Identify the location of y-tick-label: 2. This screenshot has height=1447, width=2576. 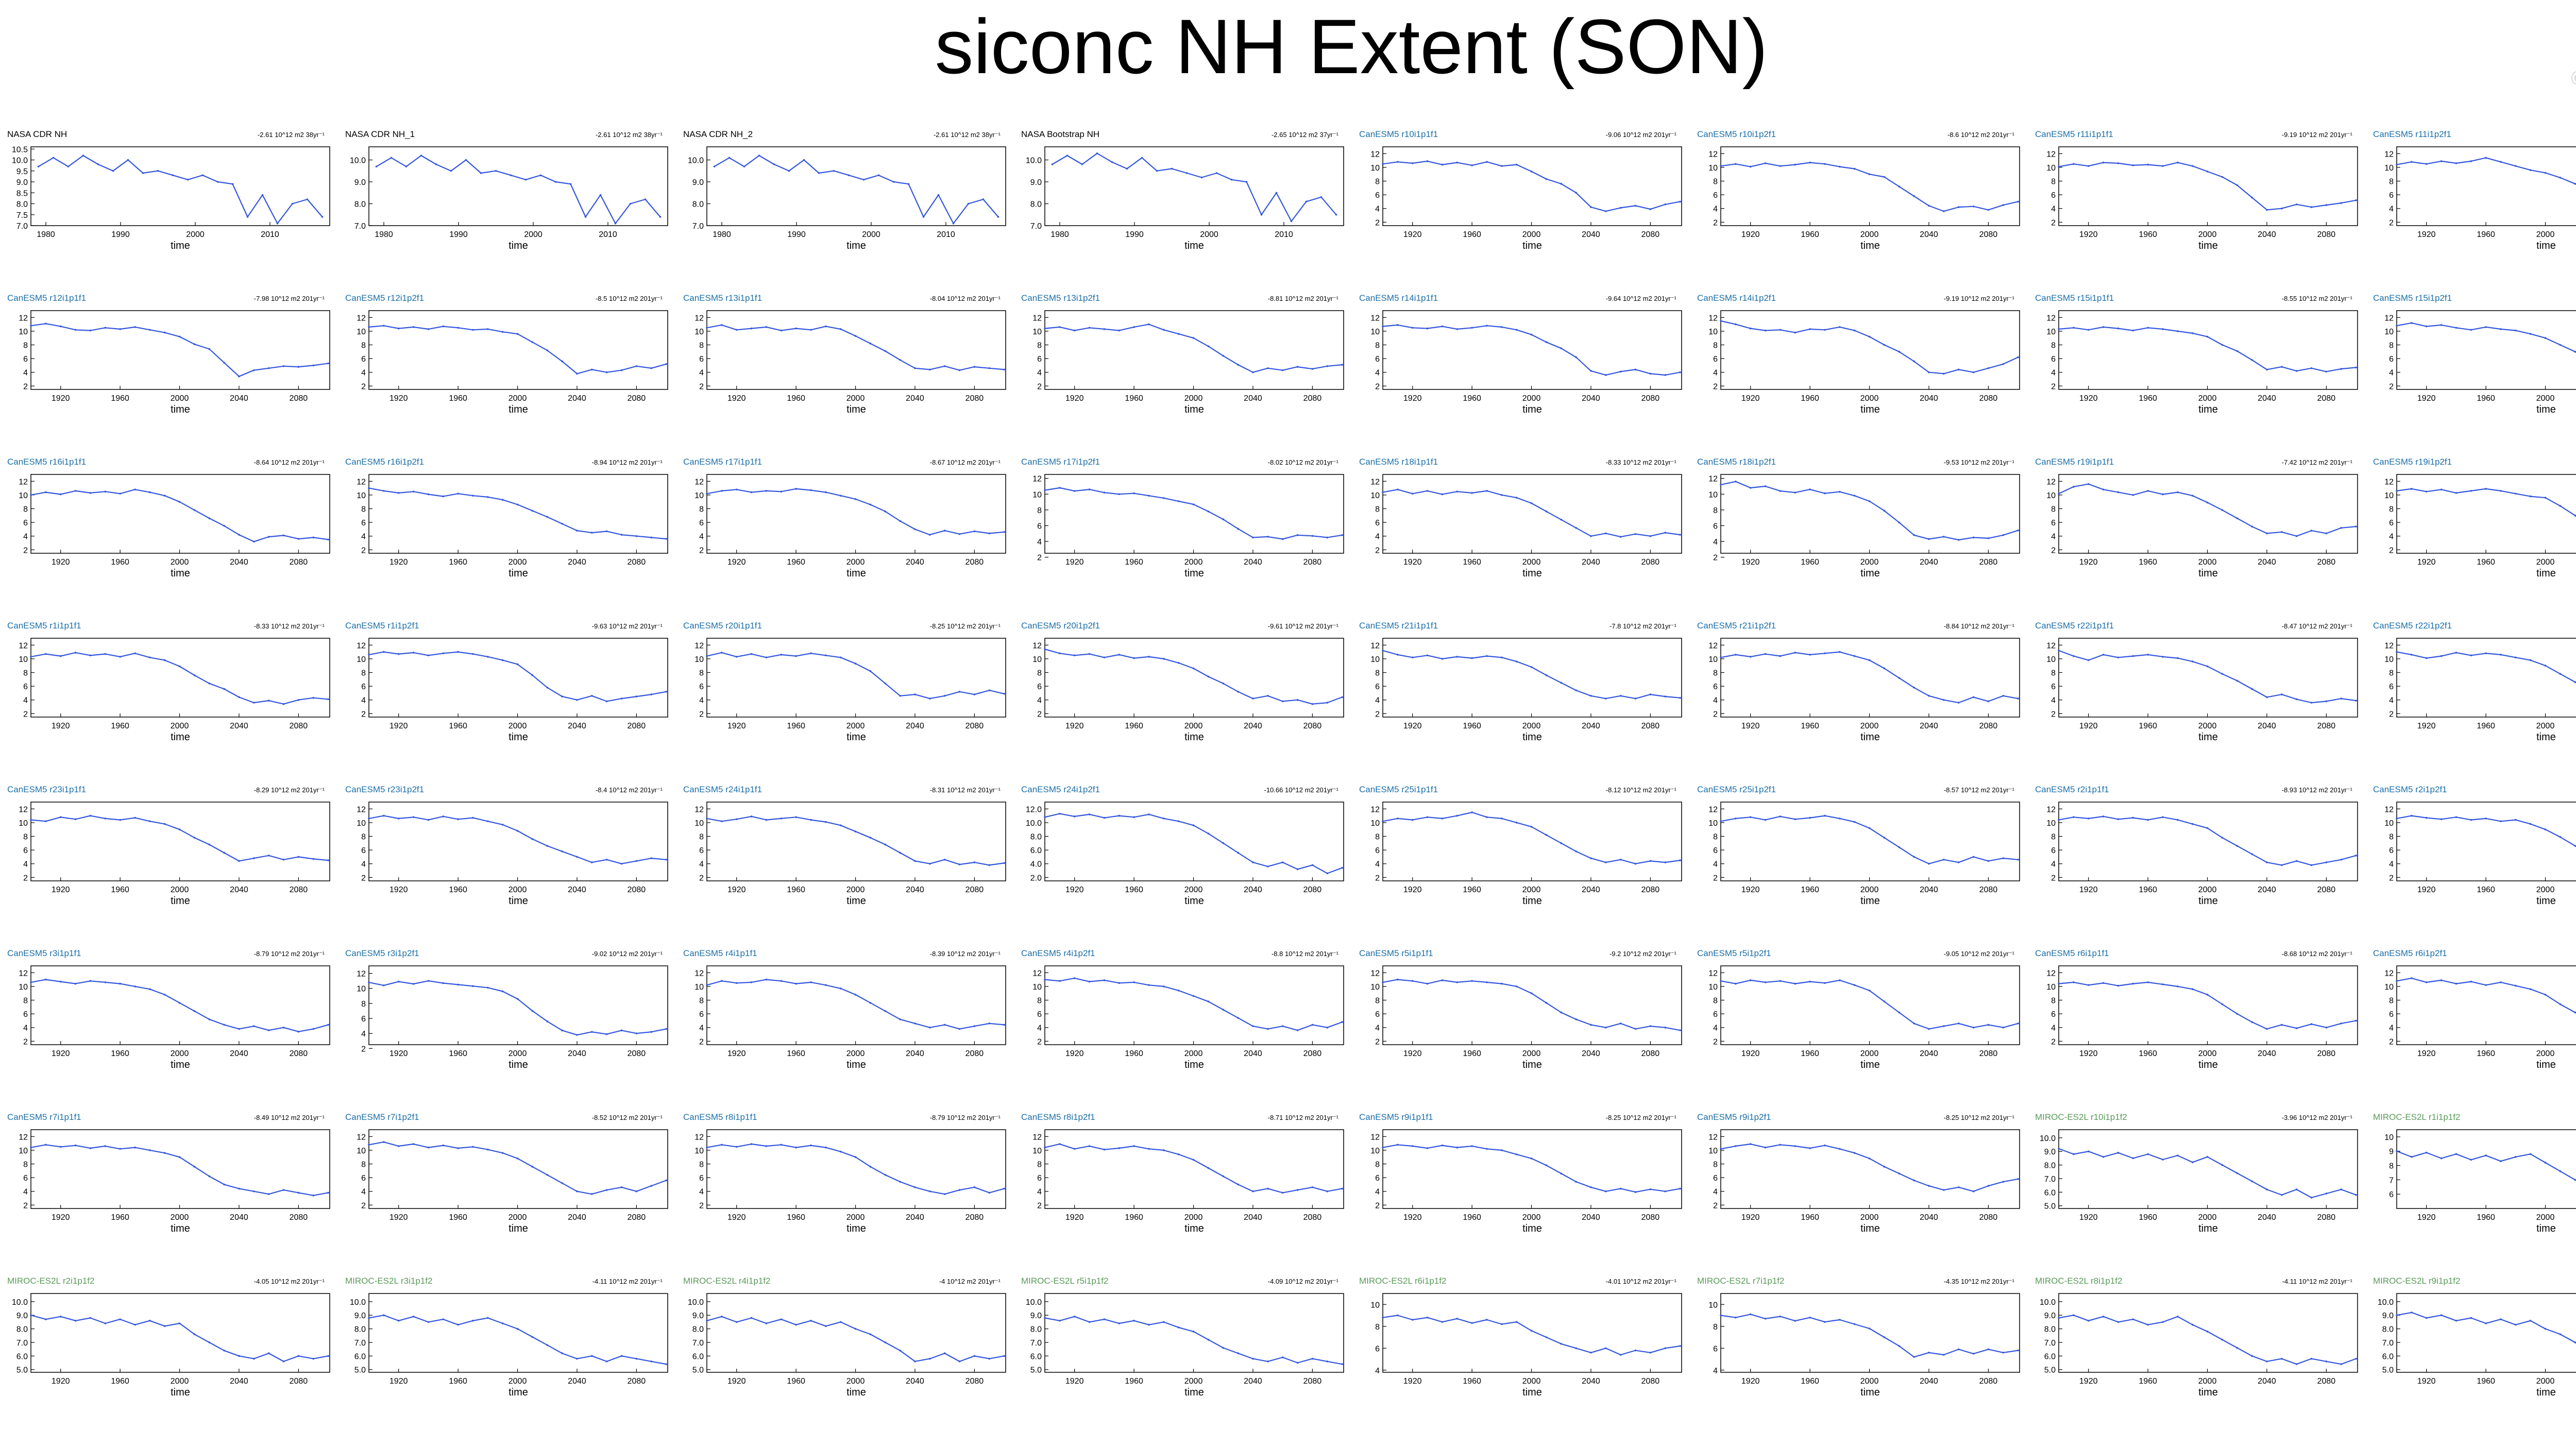
(1377, 550).